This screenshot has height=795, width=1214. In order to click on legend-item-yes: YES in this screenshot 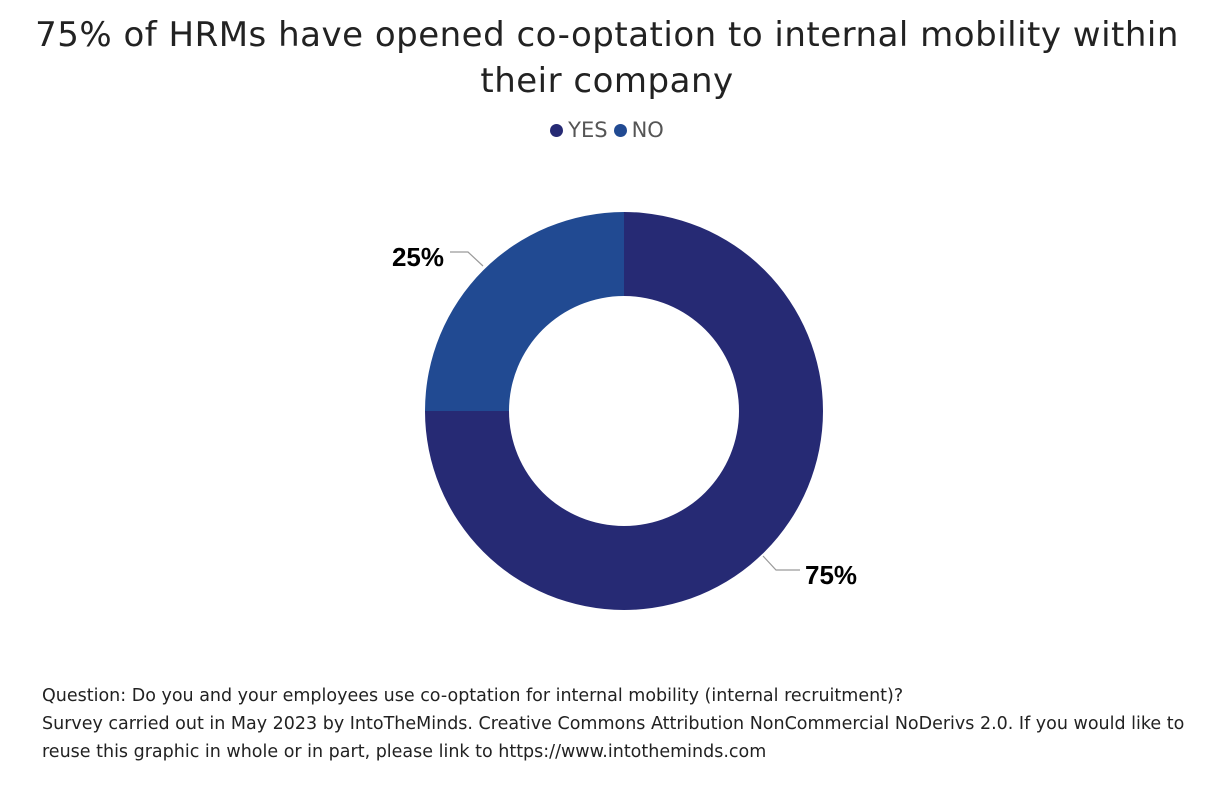, I will do `click(579, 130)`.